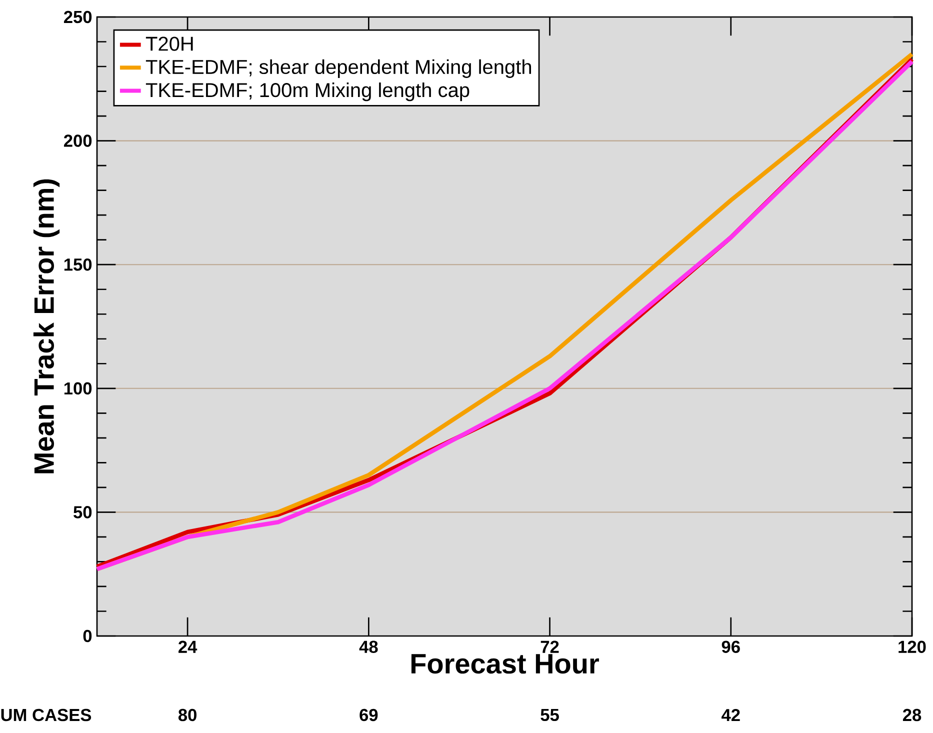 The height and width of the screenshot is (733, 933). I want to click on y-tick-label: 50, so click(83, 512).